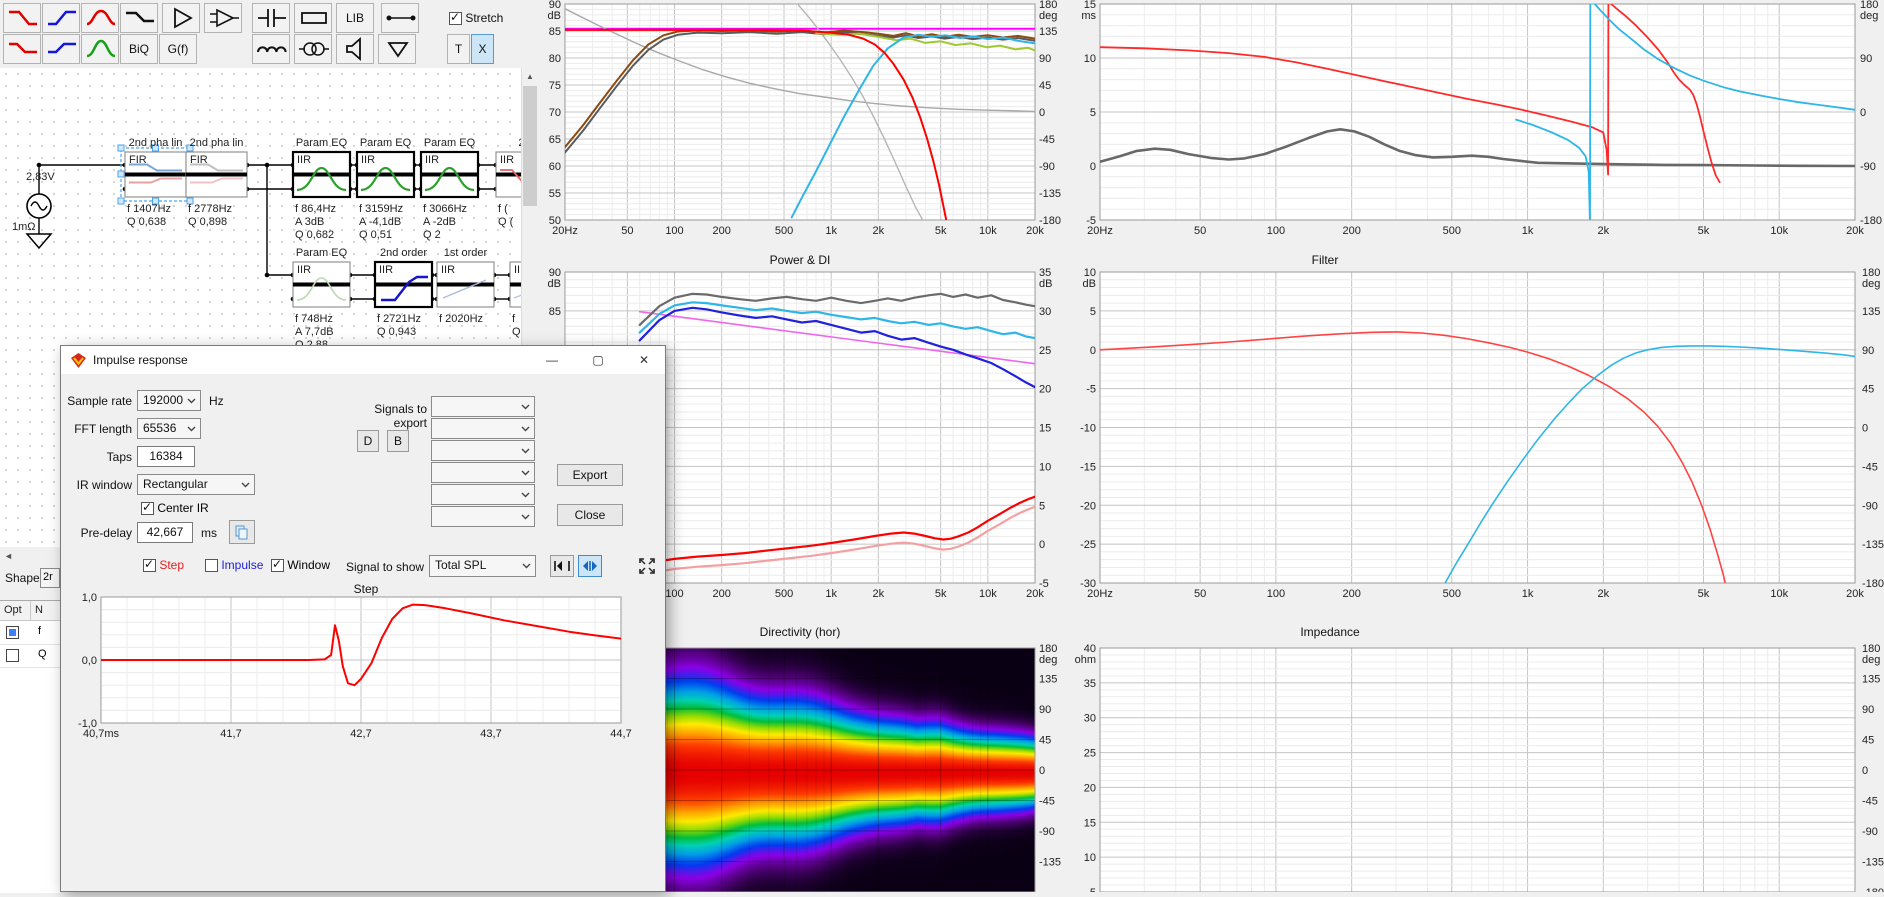  What do you see at coordinates (181, 18) in the screenshot?
I see `buffer-button` at bounding box center [181, 18].